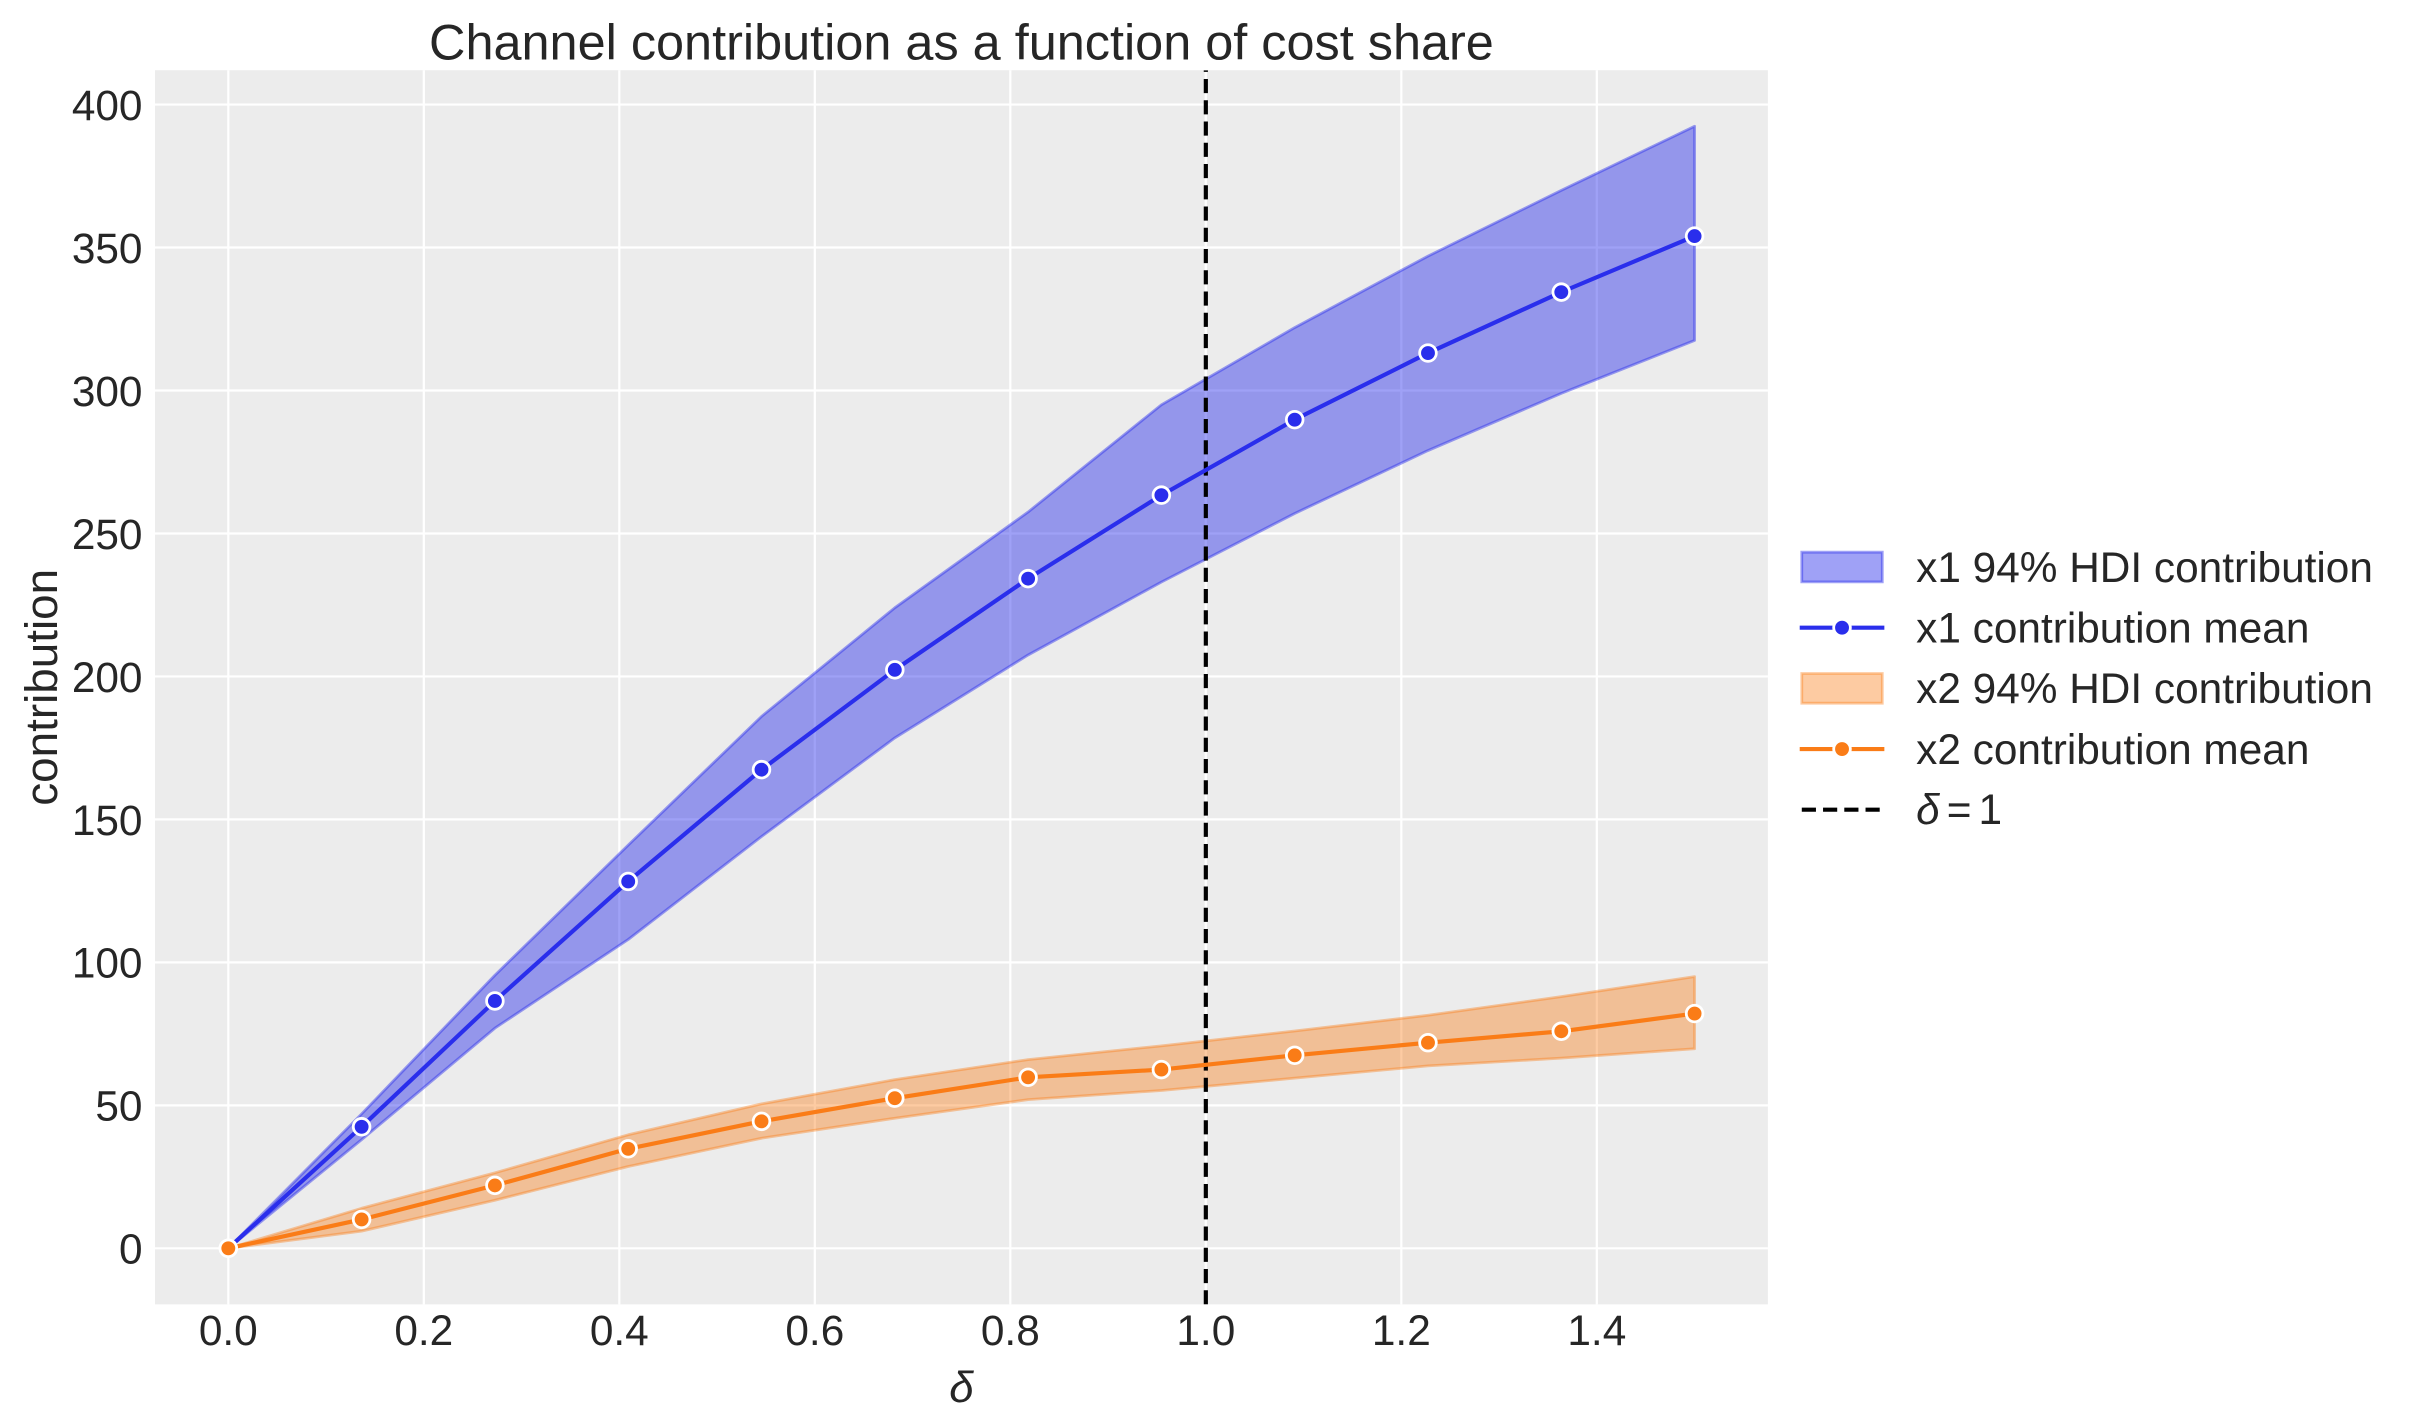  Describe the element at coordinates (423, 1330) in the screenshot. I see `svg-text: 0.2` at that location.